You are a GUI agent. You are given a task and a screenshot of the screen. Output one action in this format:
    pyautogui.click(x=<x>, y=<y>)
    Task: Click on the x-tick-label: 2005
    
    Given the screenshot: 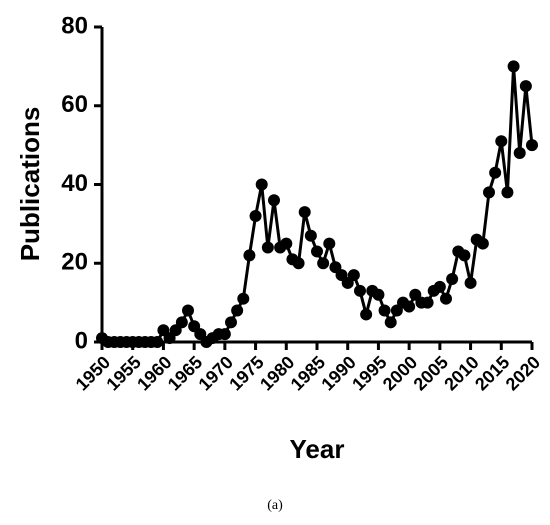 What is the action you would take?
    pyautogui.click(x=431, y=373)
    